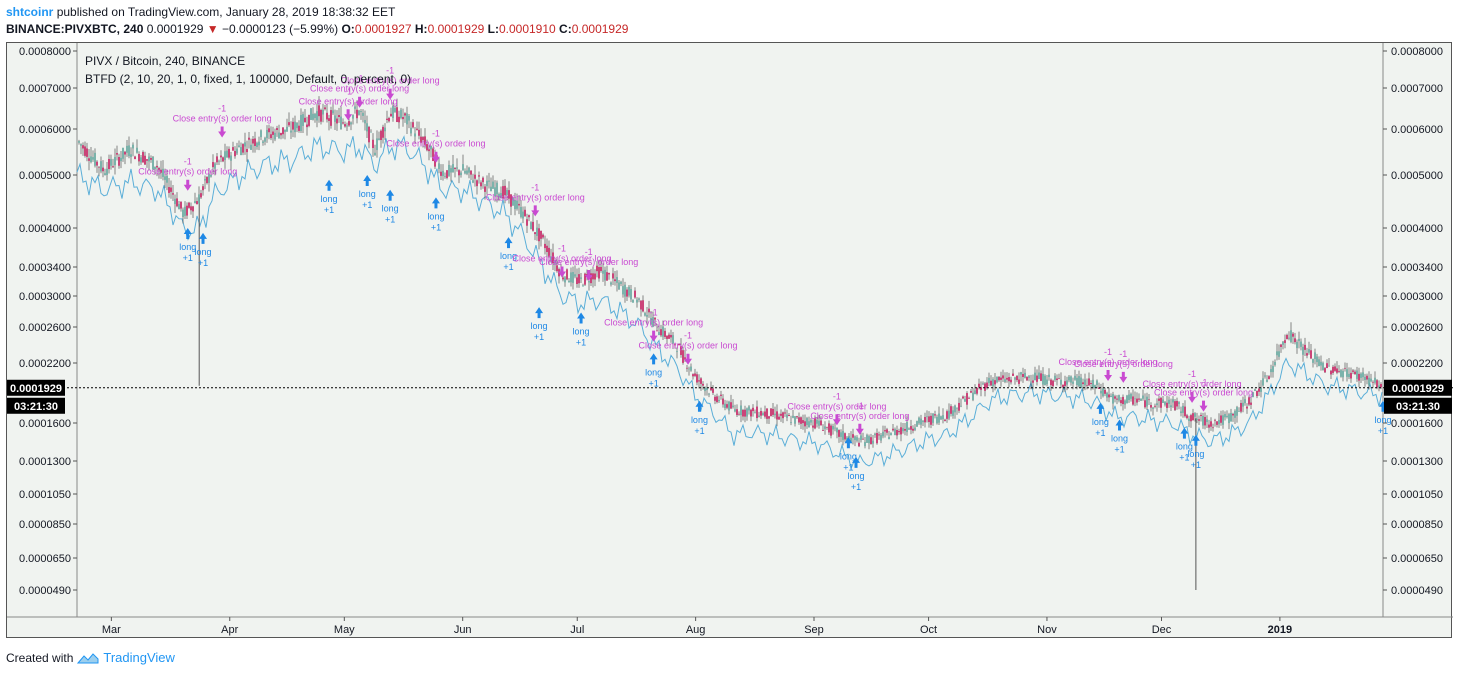 The width and height of the screenshot is (1460, 675). What do you see at coordinates (383, 29) in the screenshot?
I see `open-value: 0.0001927` at bounding box center [383, 29].